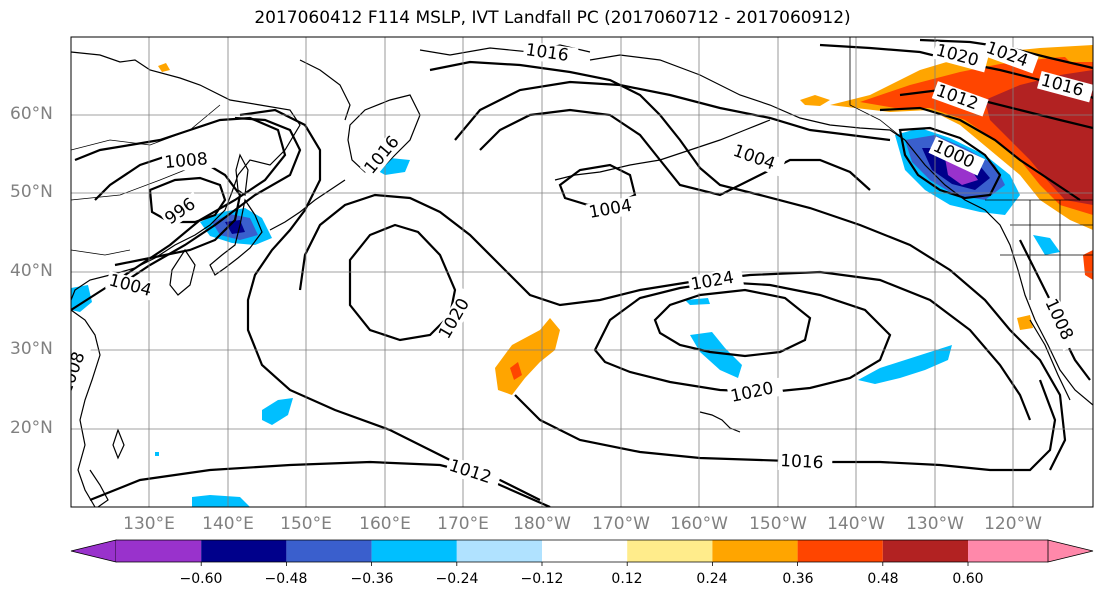  I want to click on contour-label: 1008, so click(186, 161).